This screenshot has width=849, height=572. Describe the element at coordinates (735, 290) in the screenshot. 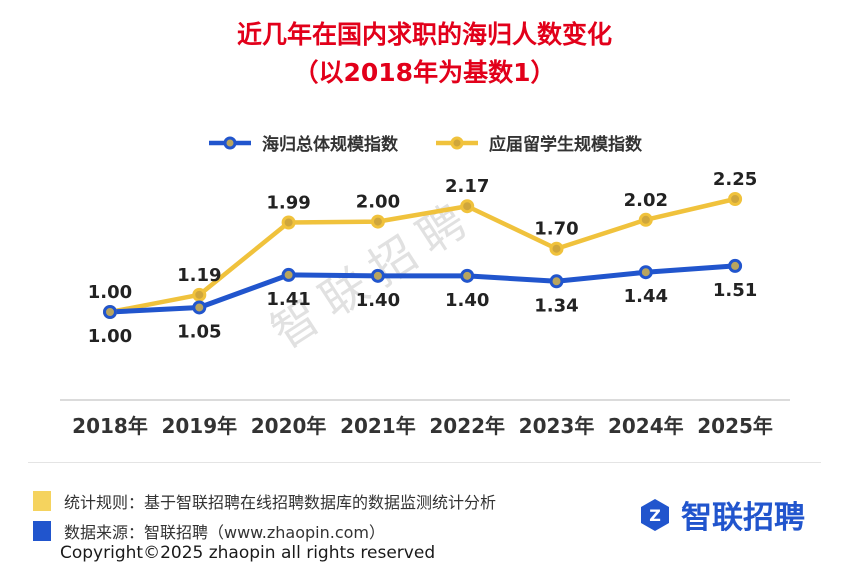

I see `value-label: 1.51` at that location.